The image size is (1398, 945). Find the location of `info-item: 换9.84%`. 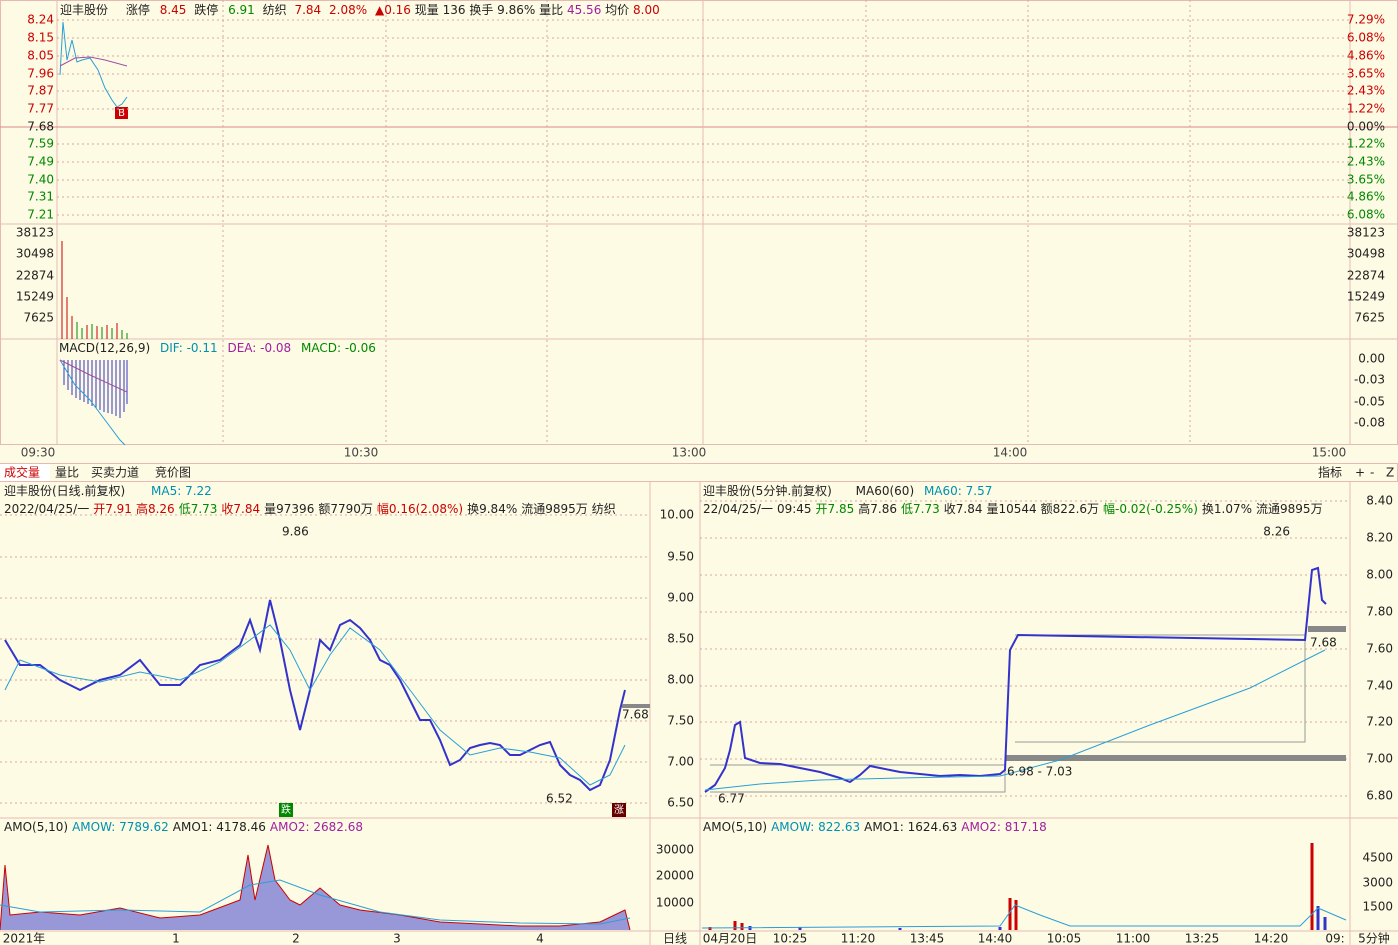

info-item: 换9.84% is located at coordinates (492, 509).